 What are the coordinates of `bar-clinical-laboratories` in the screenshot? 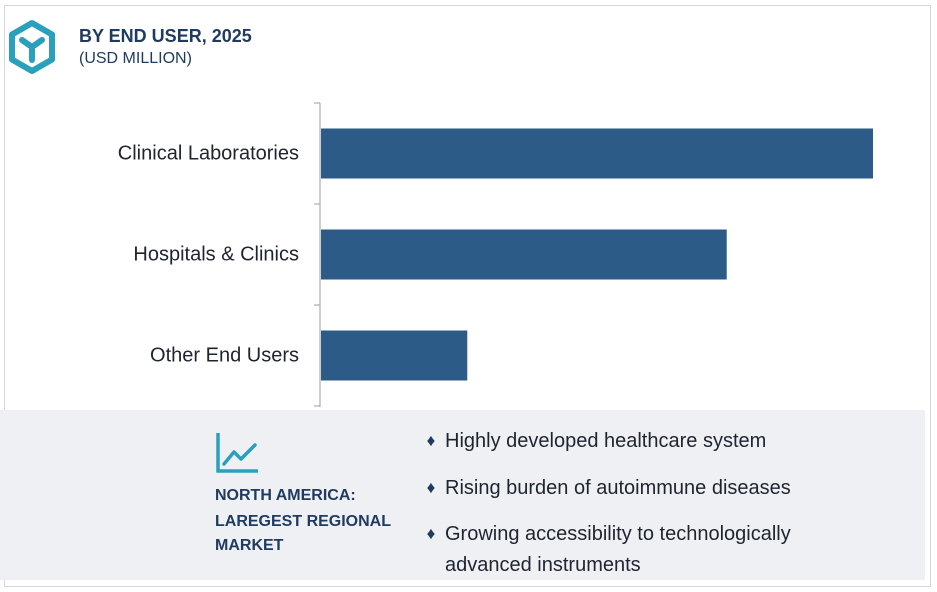 It's located at (597, 153).